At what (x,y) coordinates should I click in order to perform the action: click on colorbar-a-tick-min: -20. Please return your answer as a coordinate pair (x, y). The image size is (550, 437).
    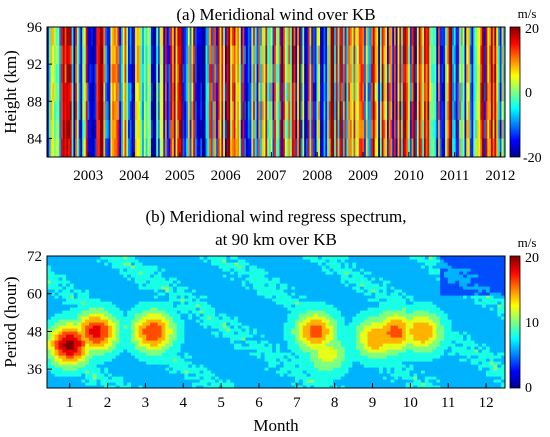
    Looking at the image, I should click on (532, 158).